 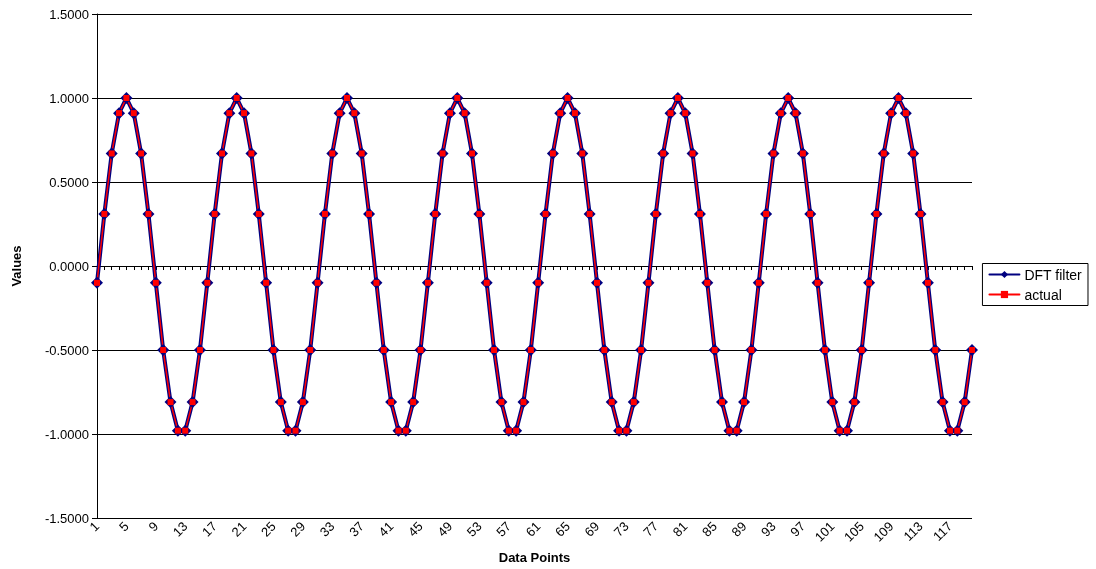 I want to click on y-tick-label: 1.0000, so click(x=69, y=98).